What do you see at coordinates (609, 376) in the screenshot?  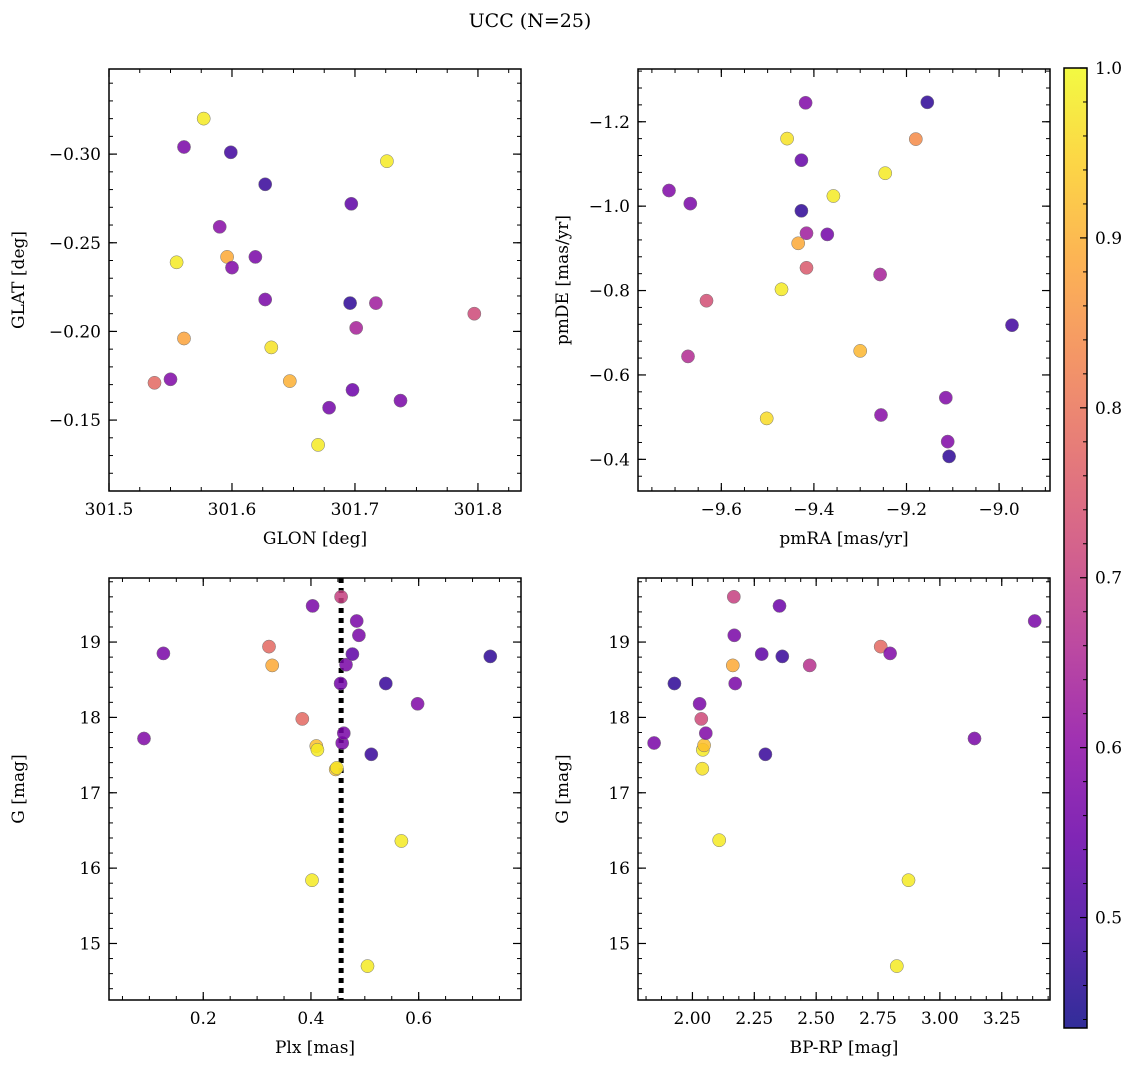 I see `y-tick-label: −0.6` at bounding box center [609, 376].